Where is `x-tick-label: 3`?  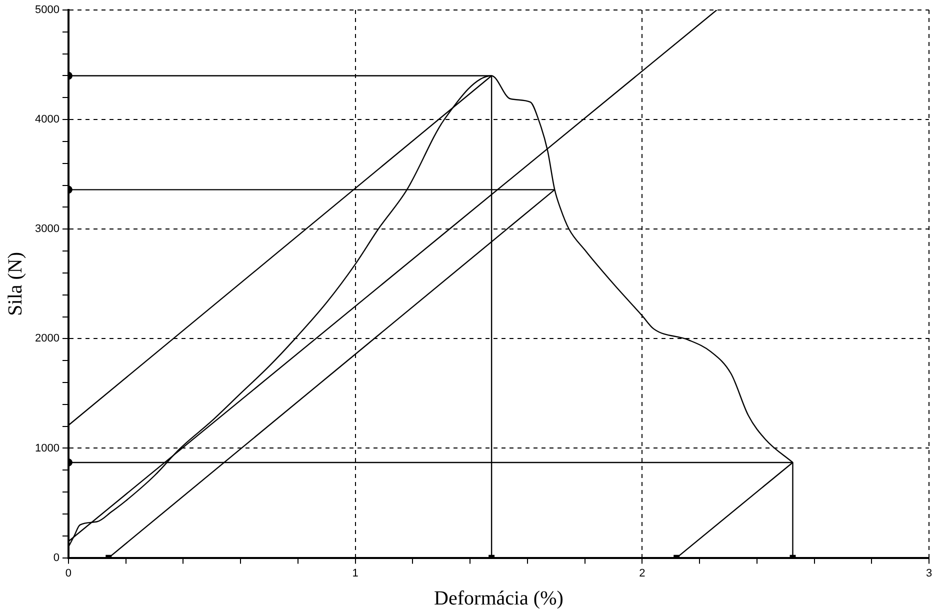
x-tick-label: 3 is located at coordinates (929, 573).